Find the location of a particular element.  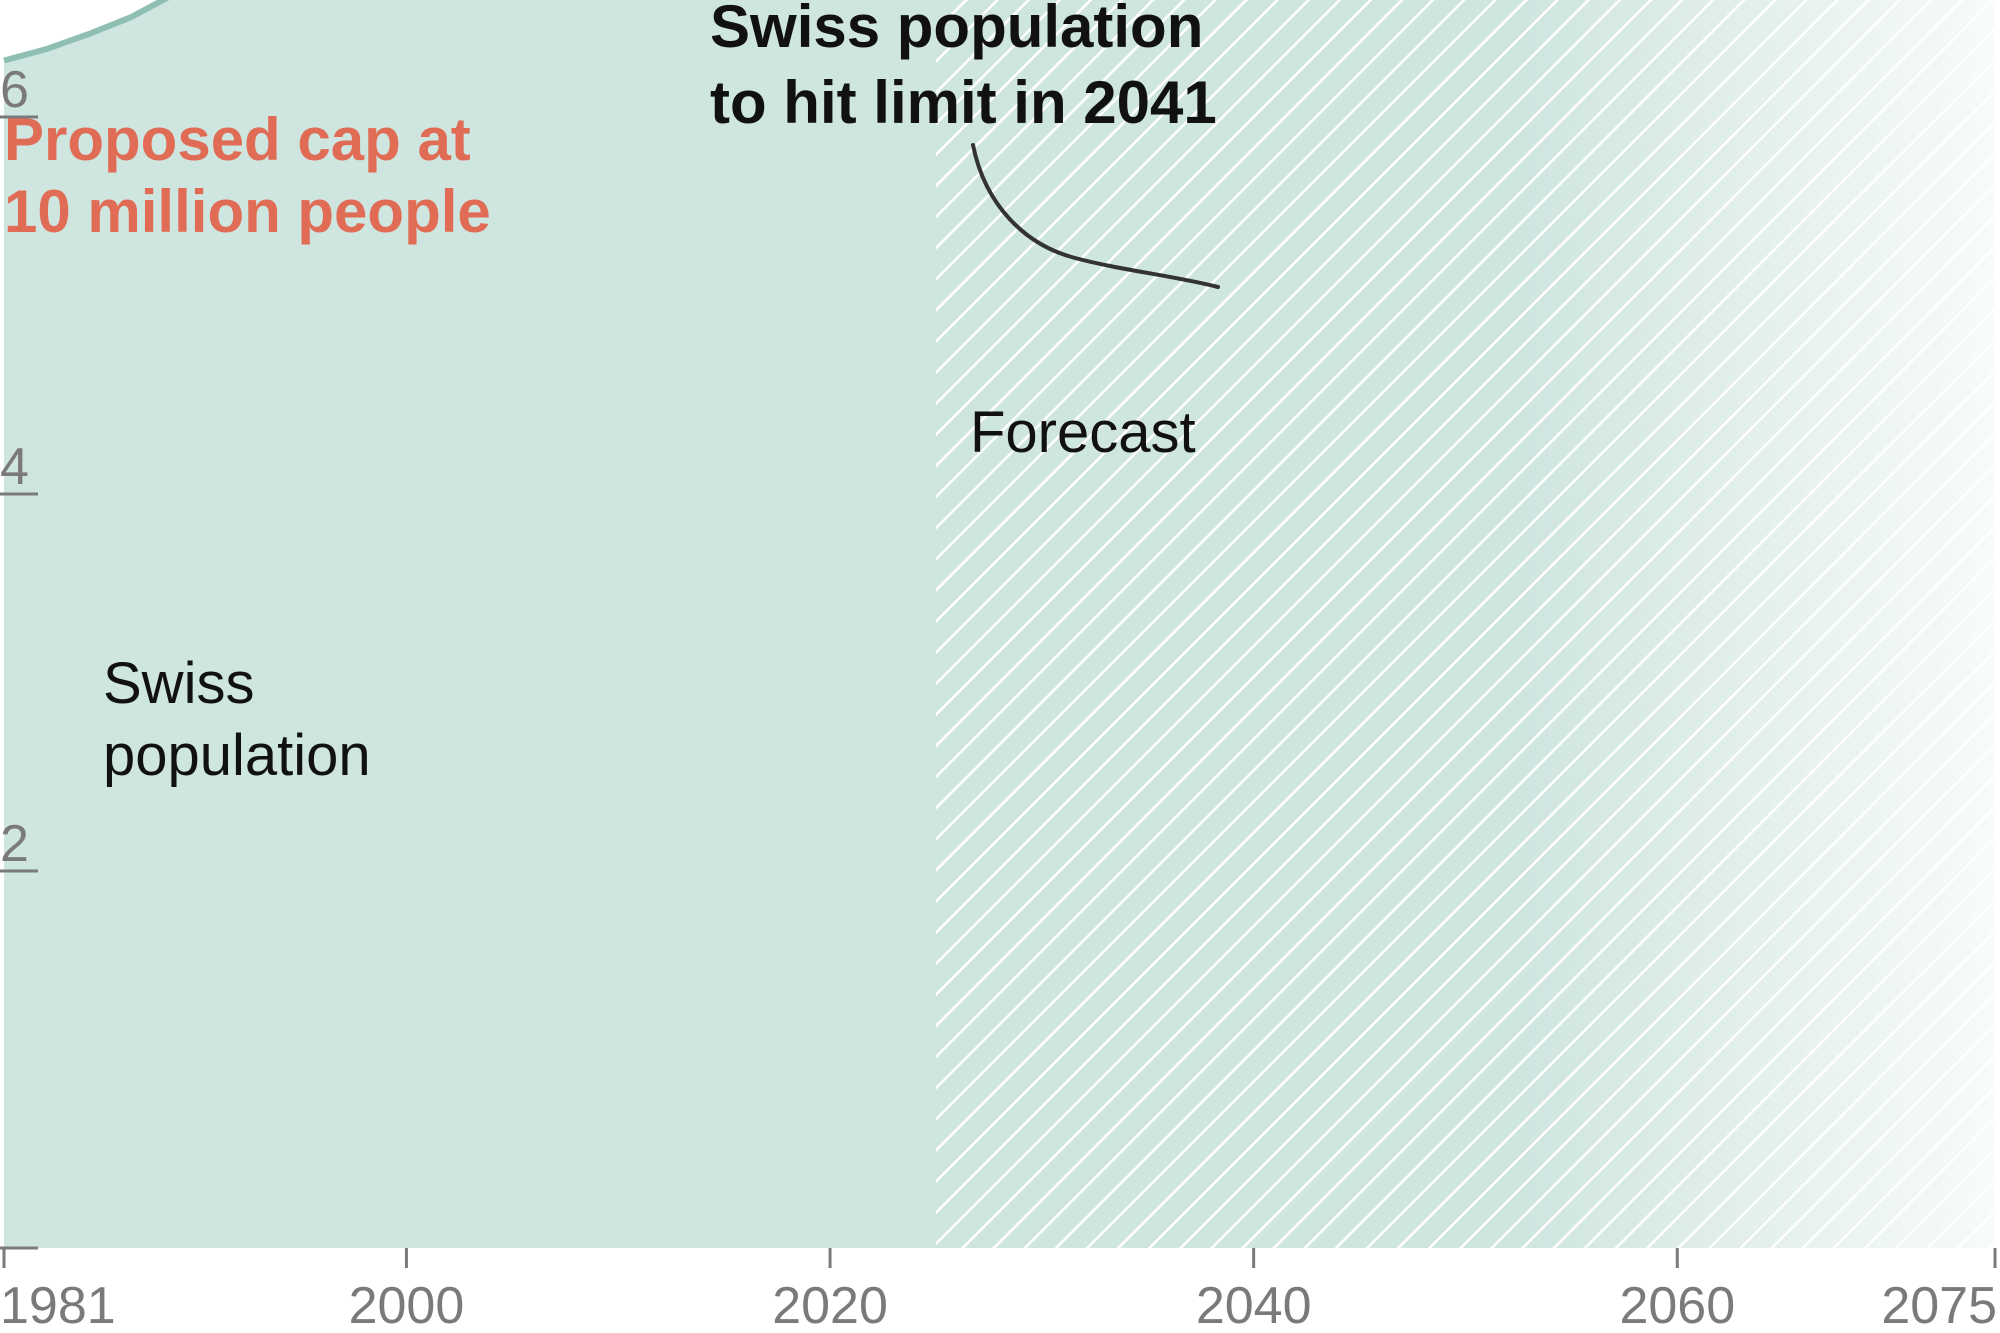

cap-label-line-2: 10 million people is located at coordinates (247, 211).